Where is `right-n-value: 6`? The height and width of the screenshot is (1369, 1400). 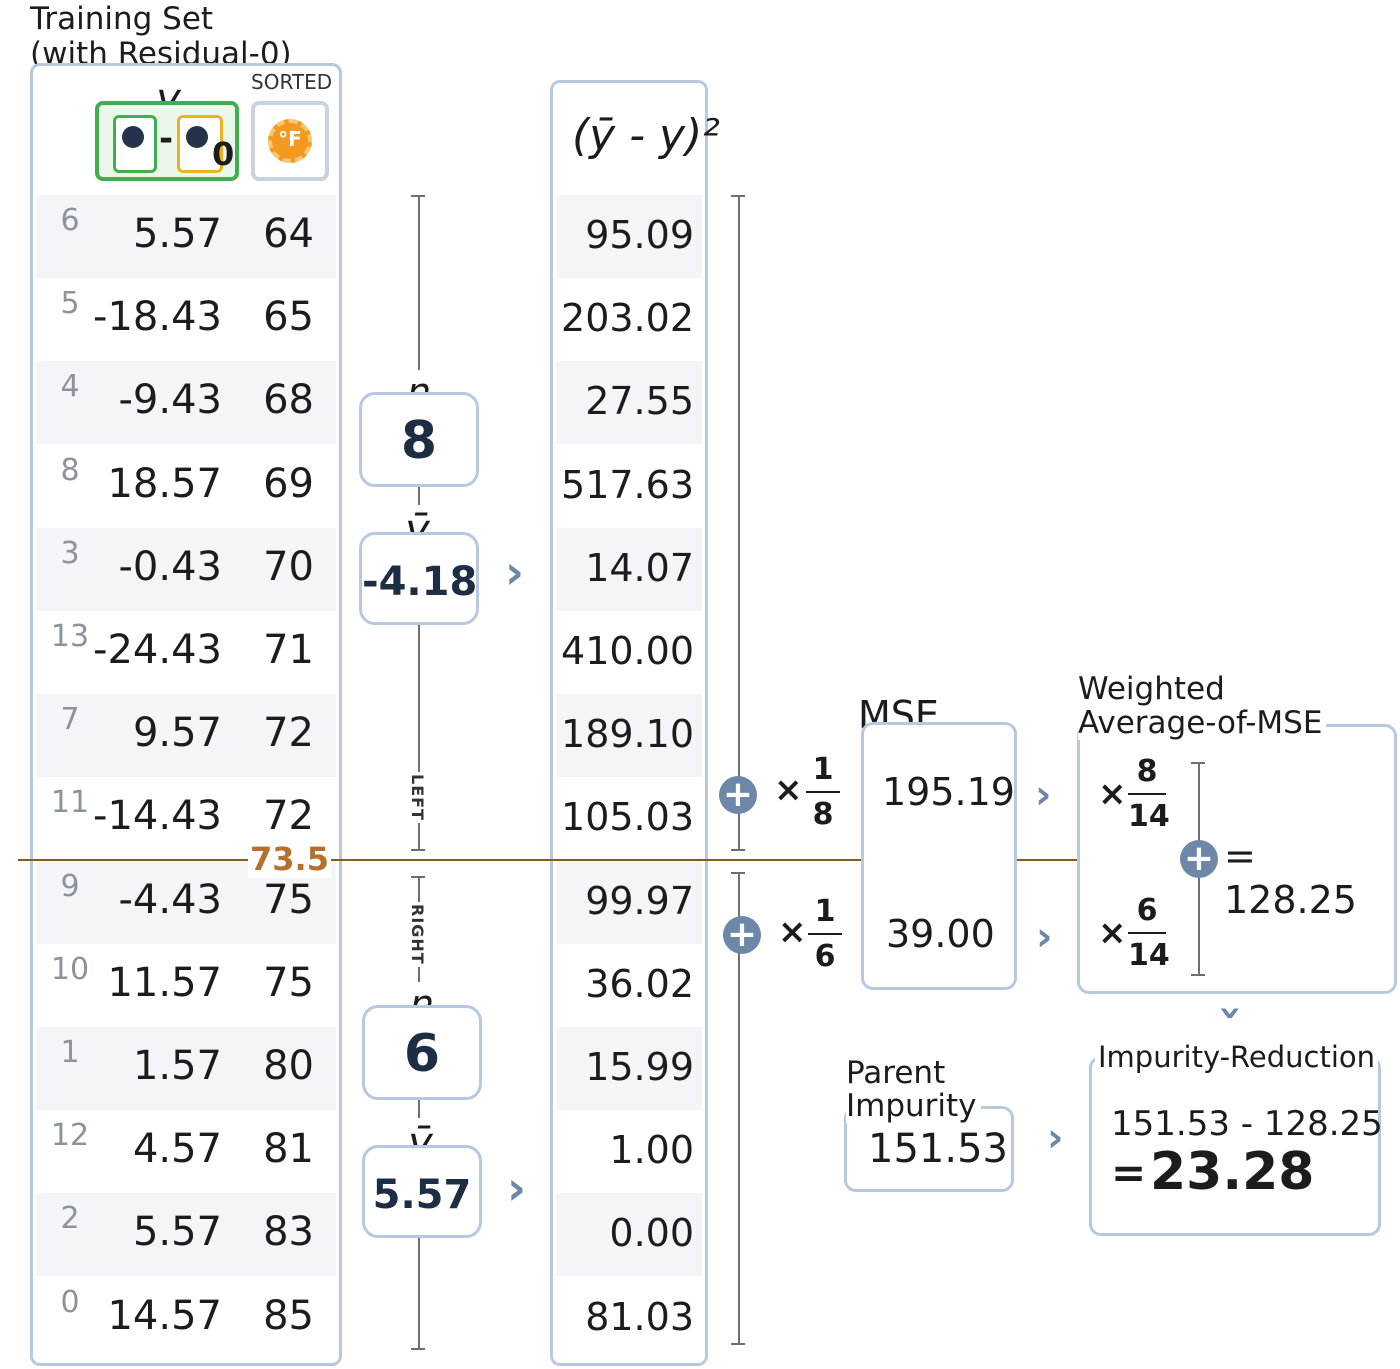 right-n-value: 6 is located at coordinates (422, 1054).